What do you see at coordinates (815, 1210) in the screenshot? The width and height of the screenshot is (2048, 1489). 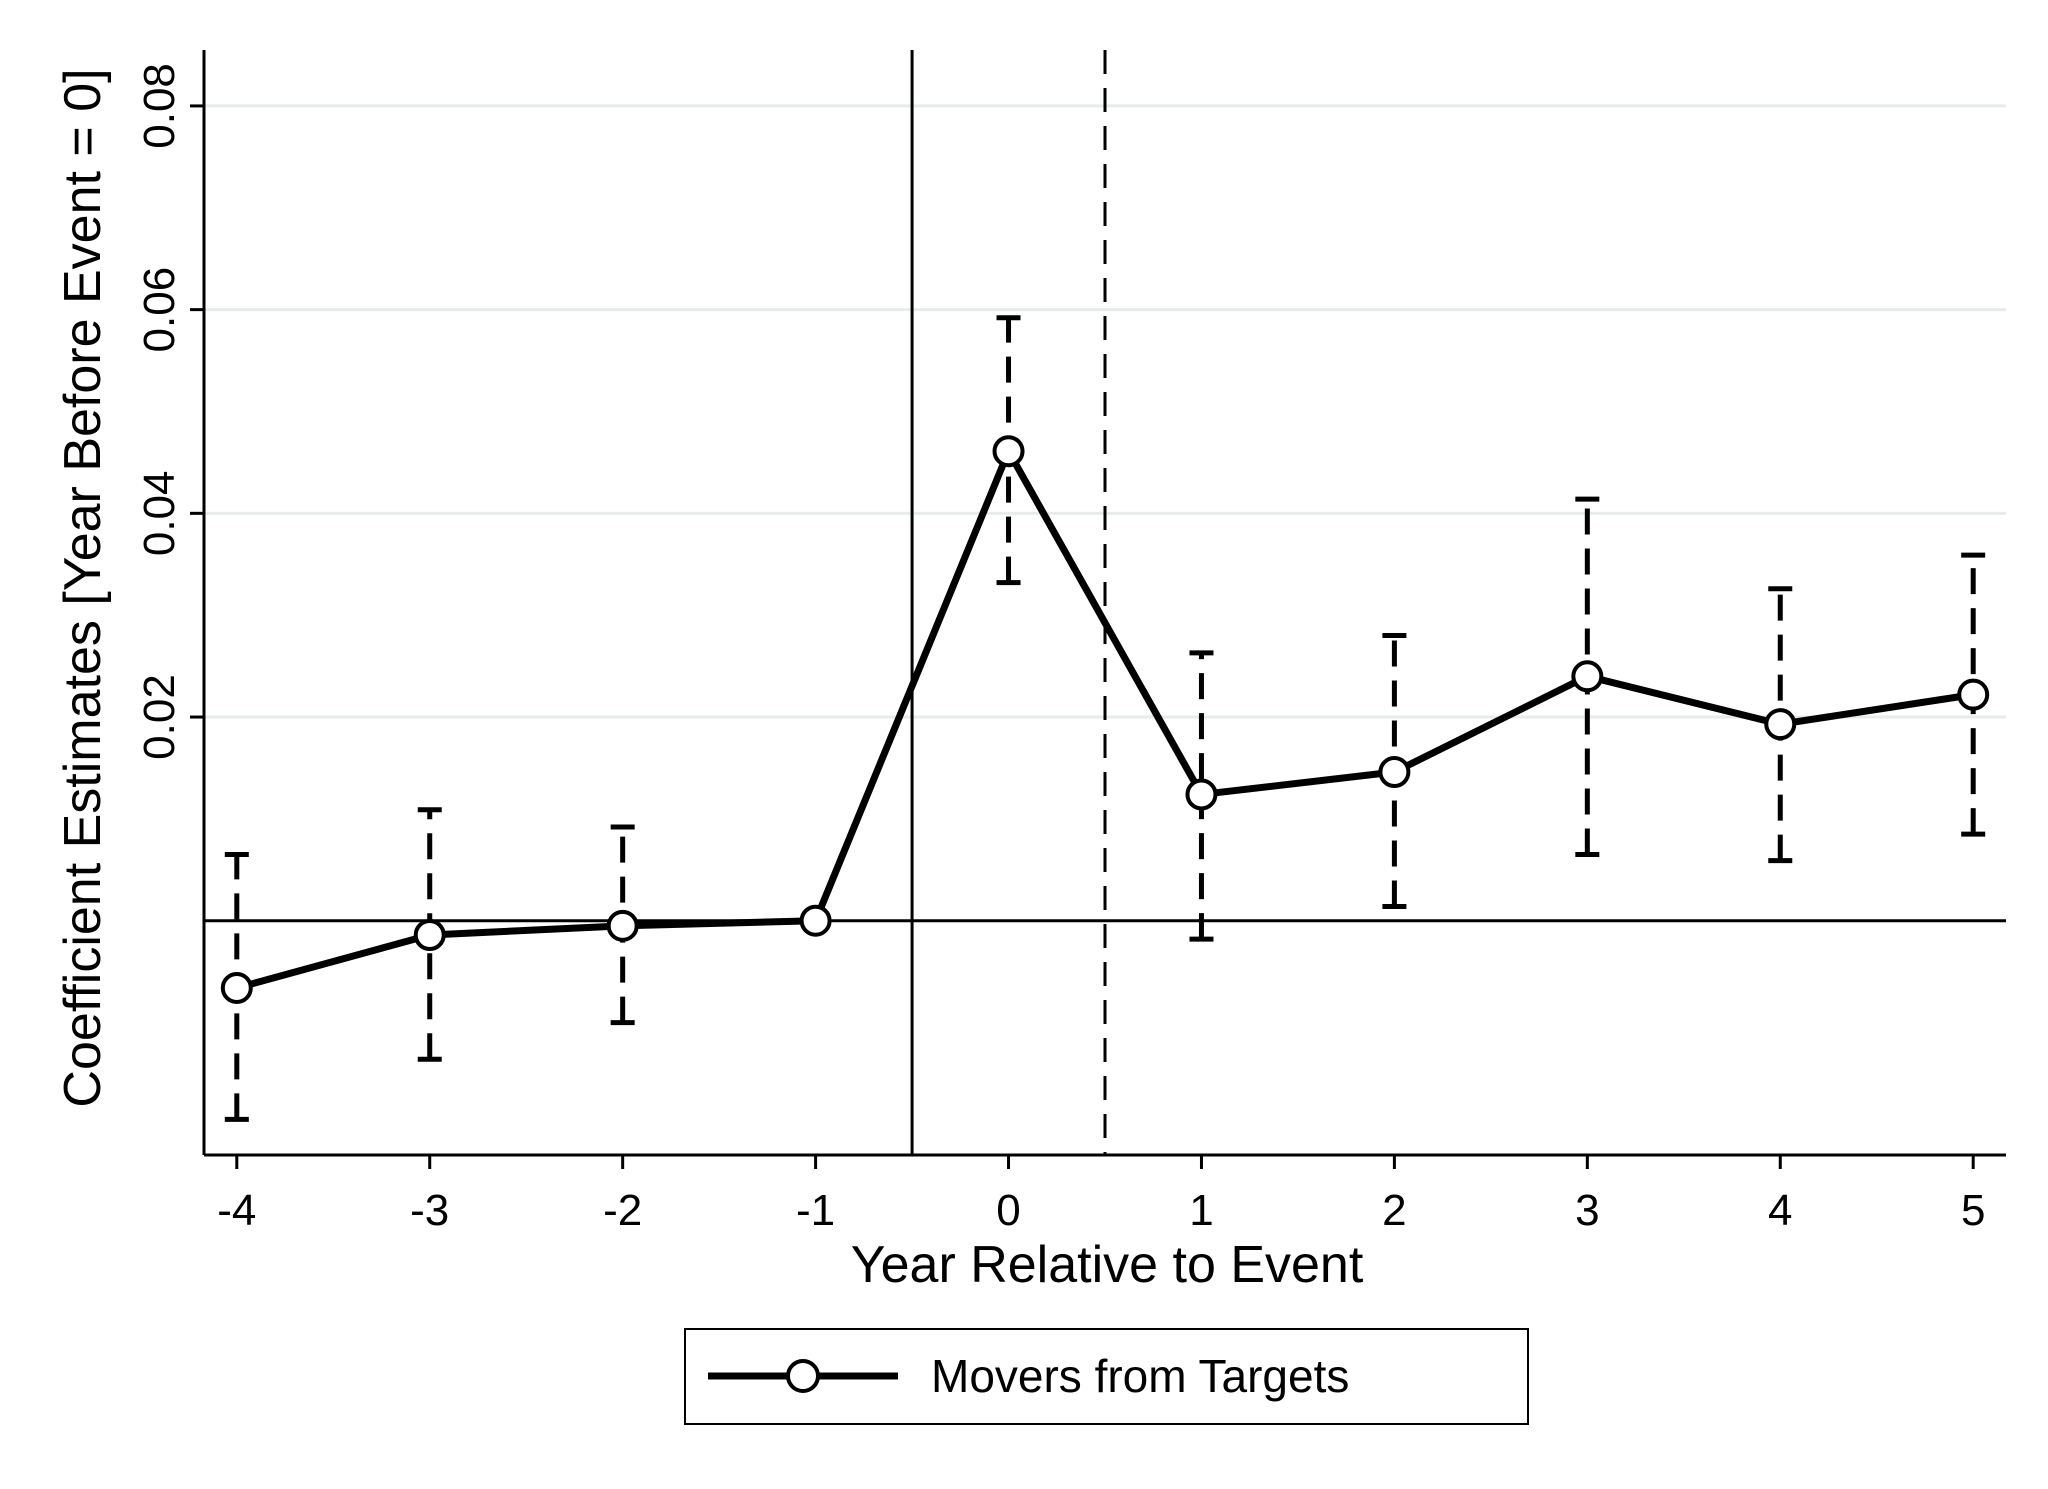 I see `x-tick-label-3: -1` at bounding box center [815, 1210].